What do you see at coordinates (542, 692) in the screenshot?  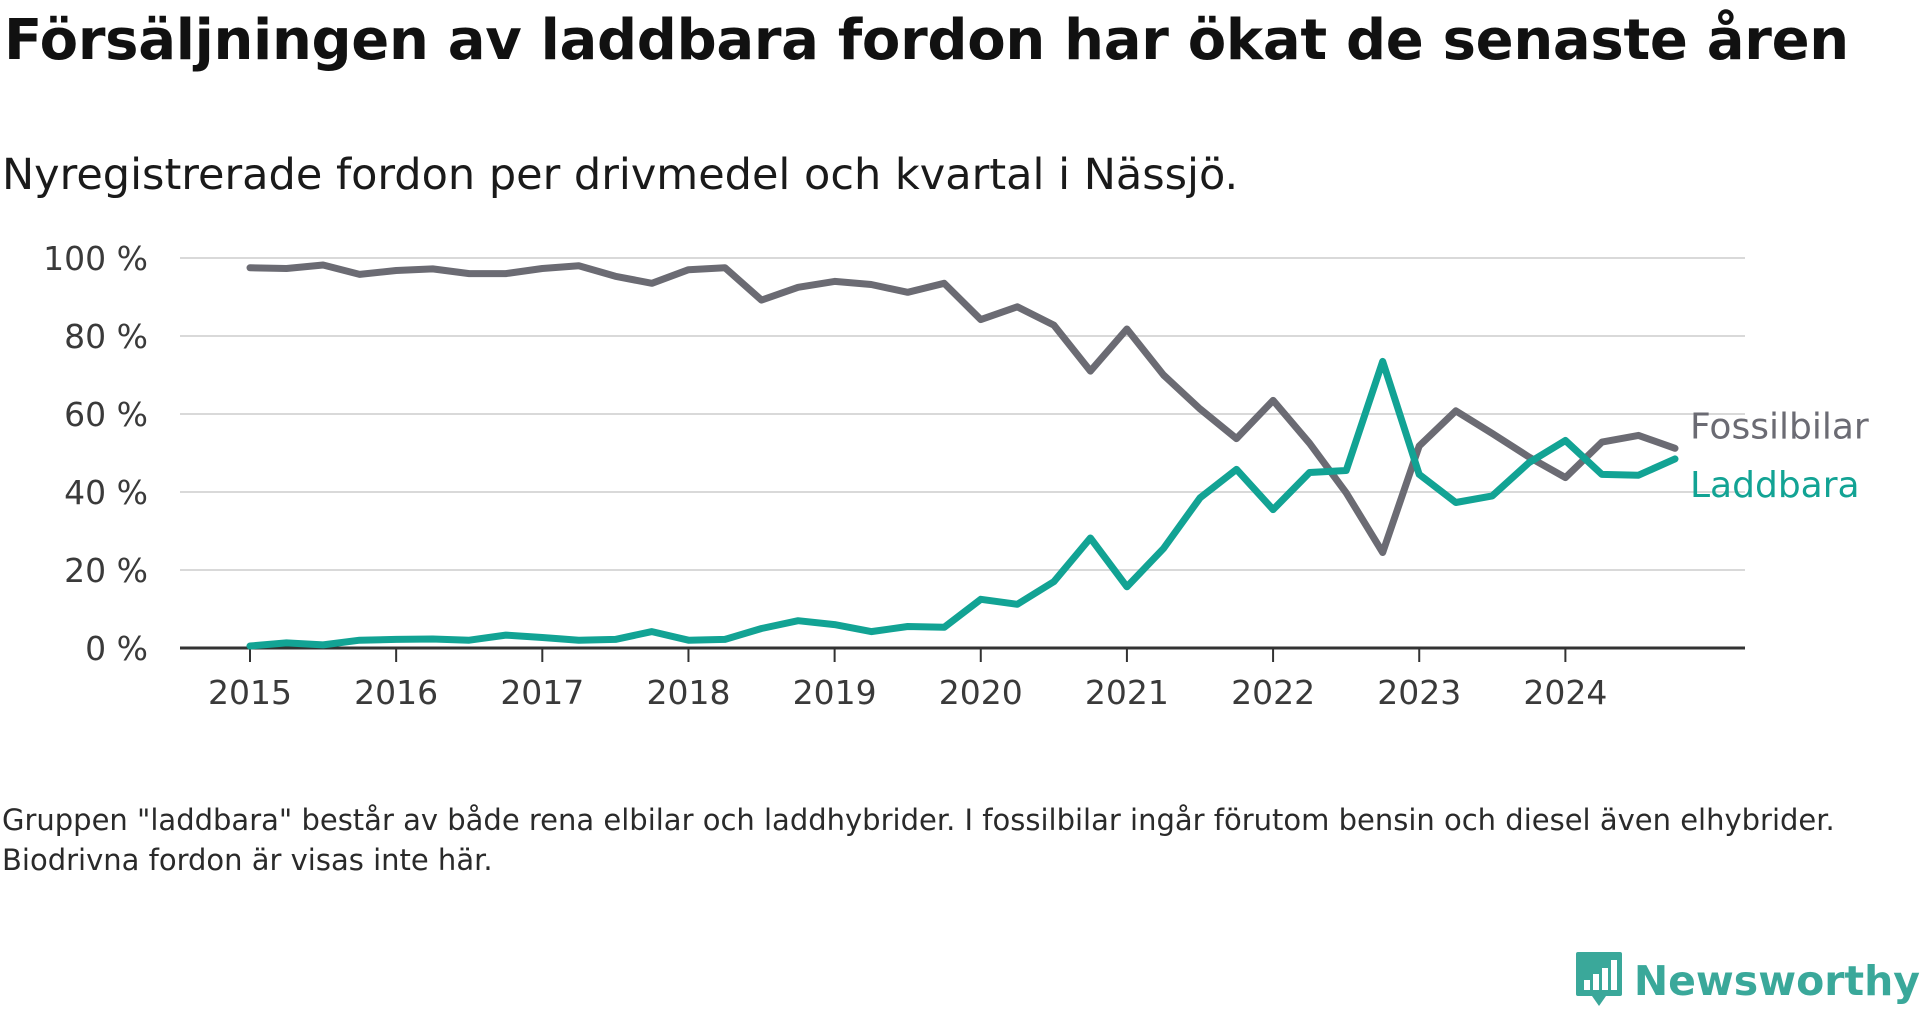 I see `x-tick-label: 2017` at bounding box center [542, 692].